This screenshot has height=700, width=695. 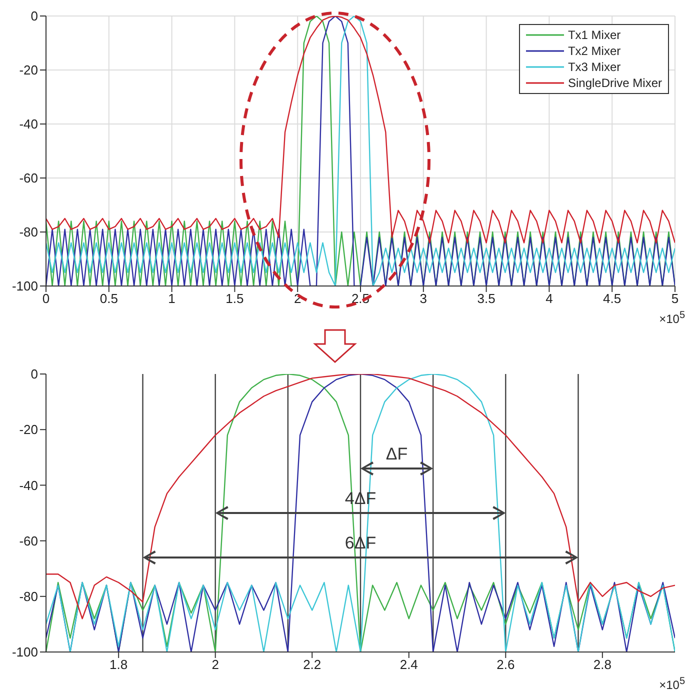 What do you see at coordinates (549, 298) in the screenshot?
I see `x-tick-label: 4` at bounding box center [549, 298].